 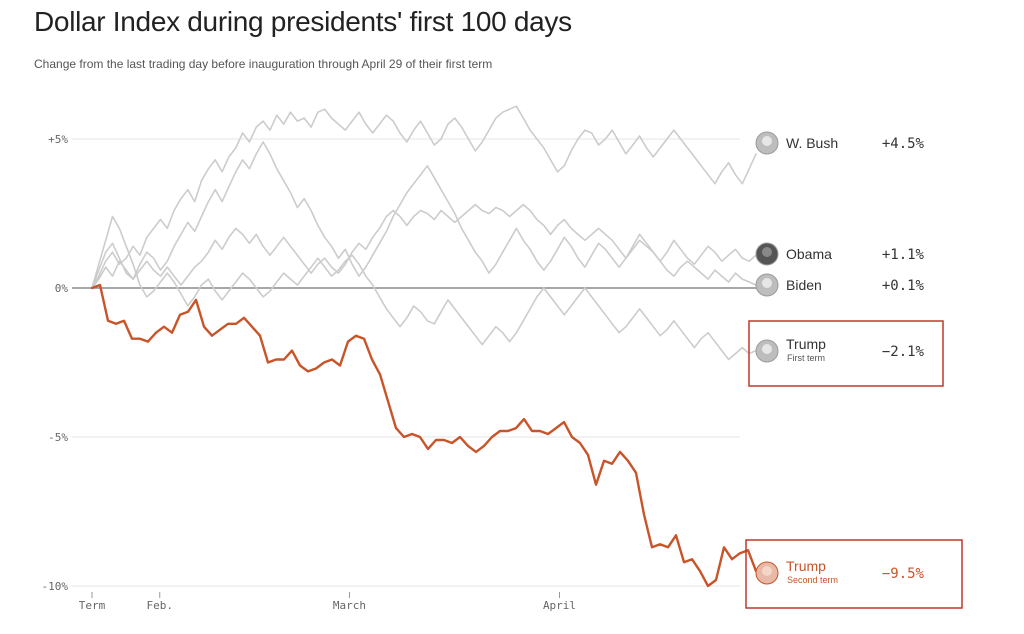 I want to click on series-line-trump-first-term, so click(x=424, y=288).